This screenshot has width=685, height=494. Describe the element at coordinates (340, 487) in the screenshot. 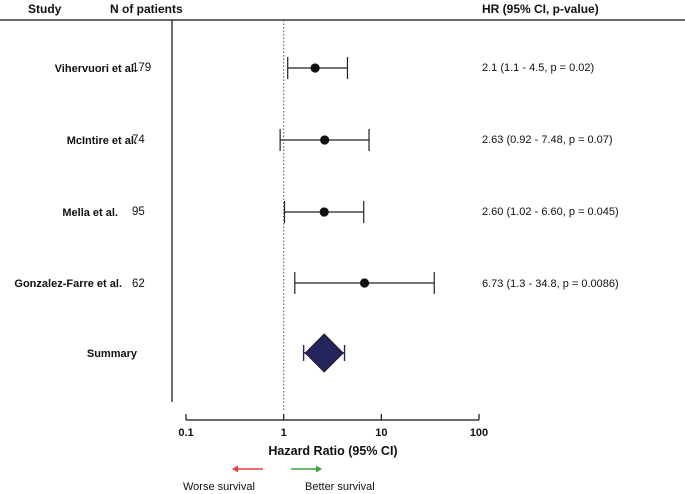

I see `legend-better-label: Better survival` at that location.